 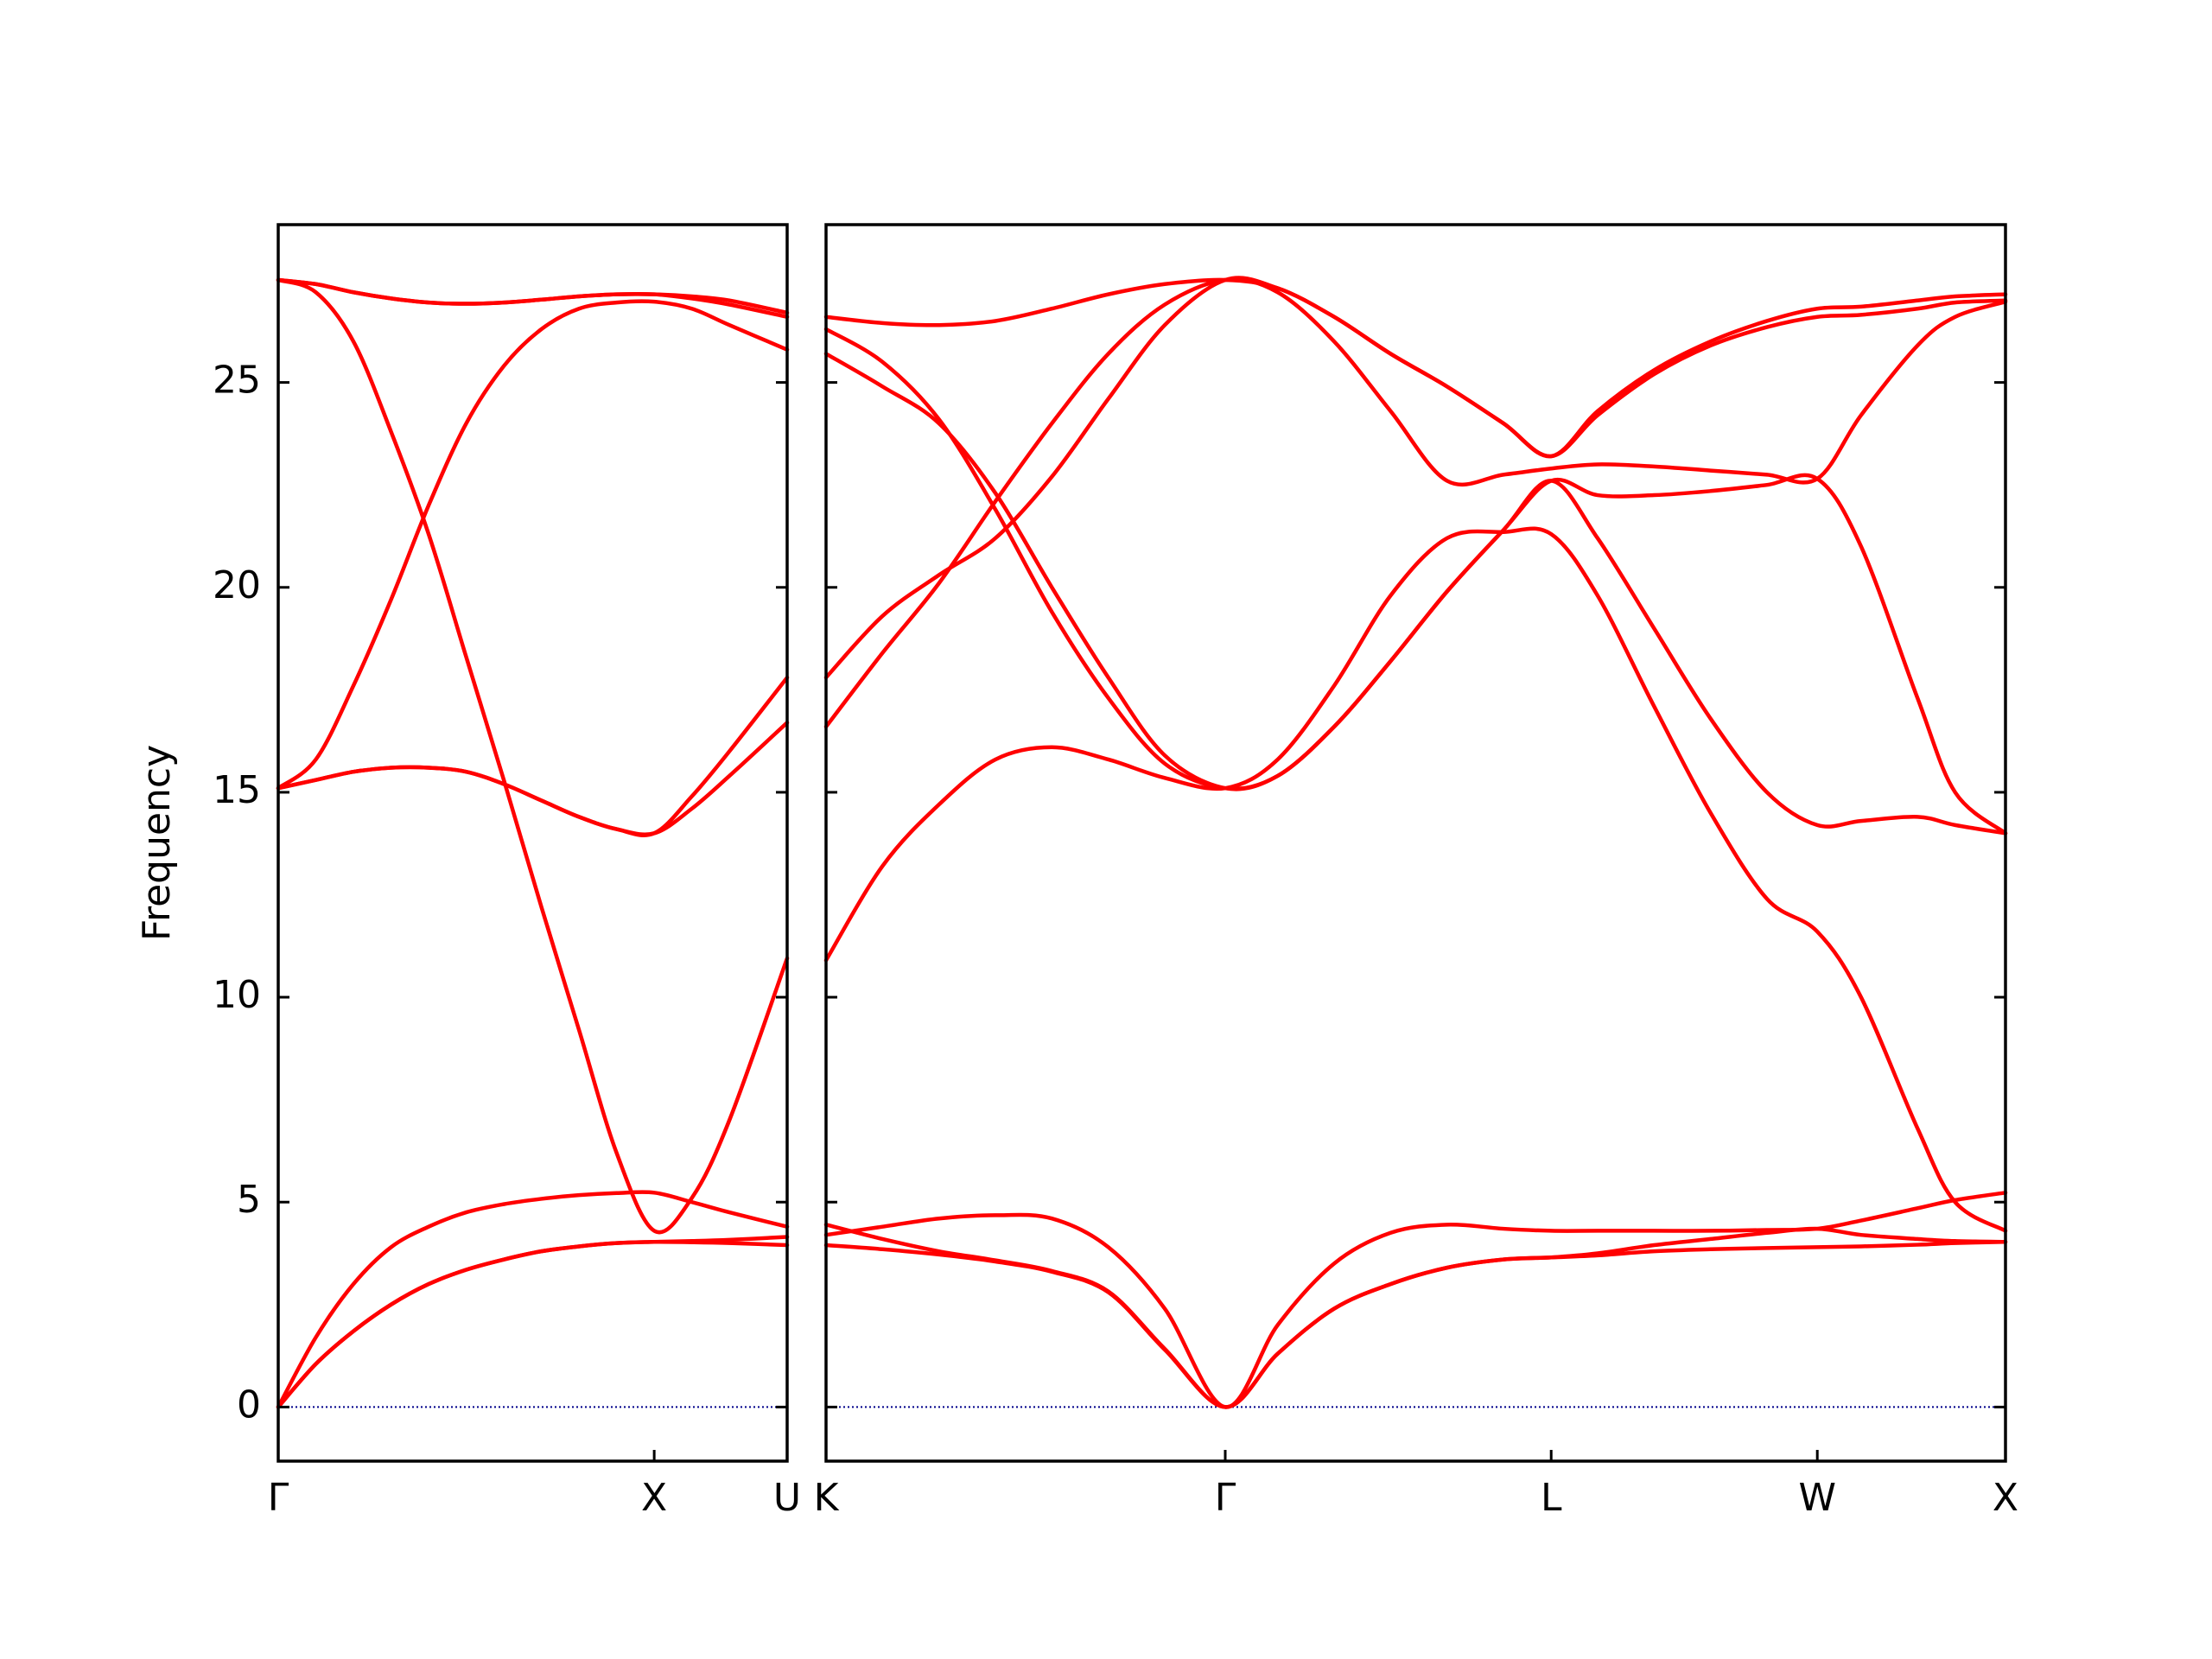 What do you see at coordinates (237, 790) in the screenshot?
I see `y-tick-label: 15` at bounding box center [237, 790].